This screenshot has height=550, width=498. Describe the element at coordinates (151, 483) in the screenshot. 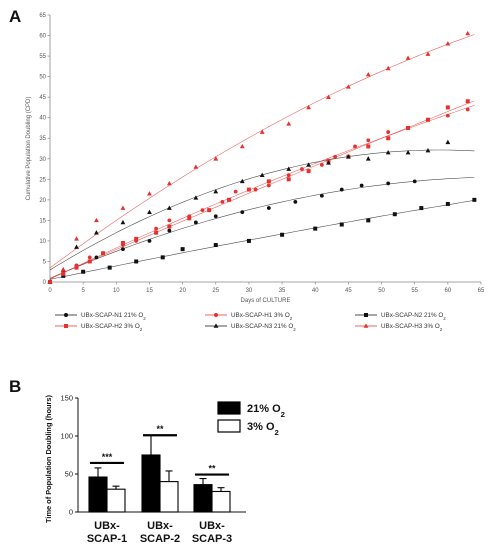

I see `bar-21pct` at that location.